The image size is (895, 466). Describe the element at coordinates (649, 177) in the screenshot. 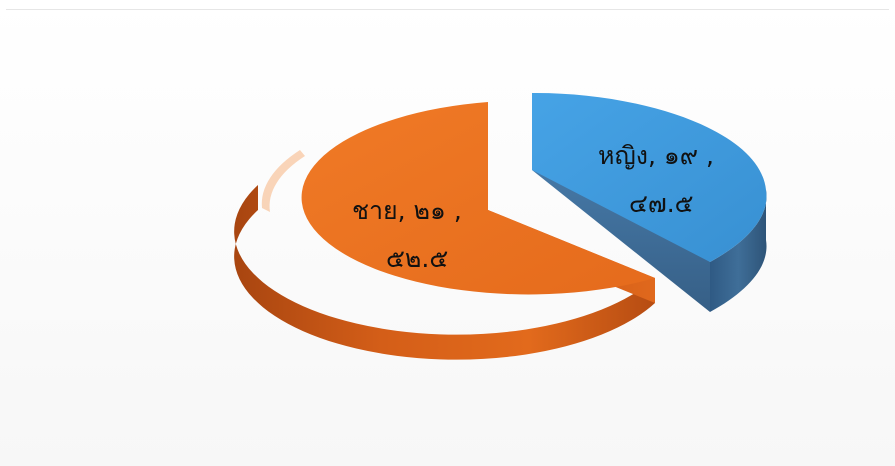

I see `slice-female-top` at that location.